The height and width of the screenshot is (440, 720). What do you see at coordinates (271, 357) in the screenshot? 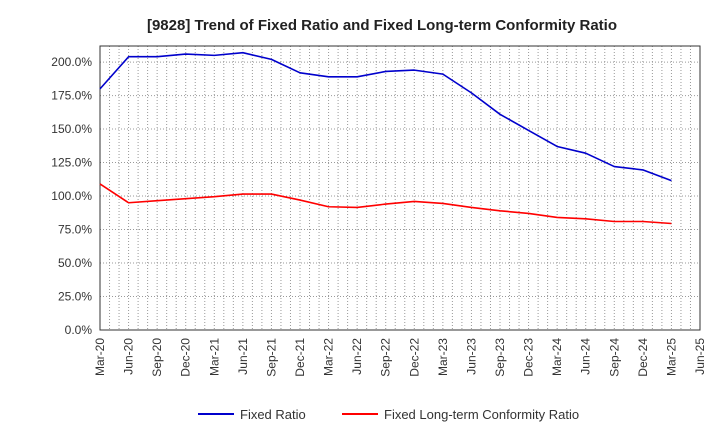
I see `x-tick-label: Sep-21` at bounding box center [271, 357].